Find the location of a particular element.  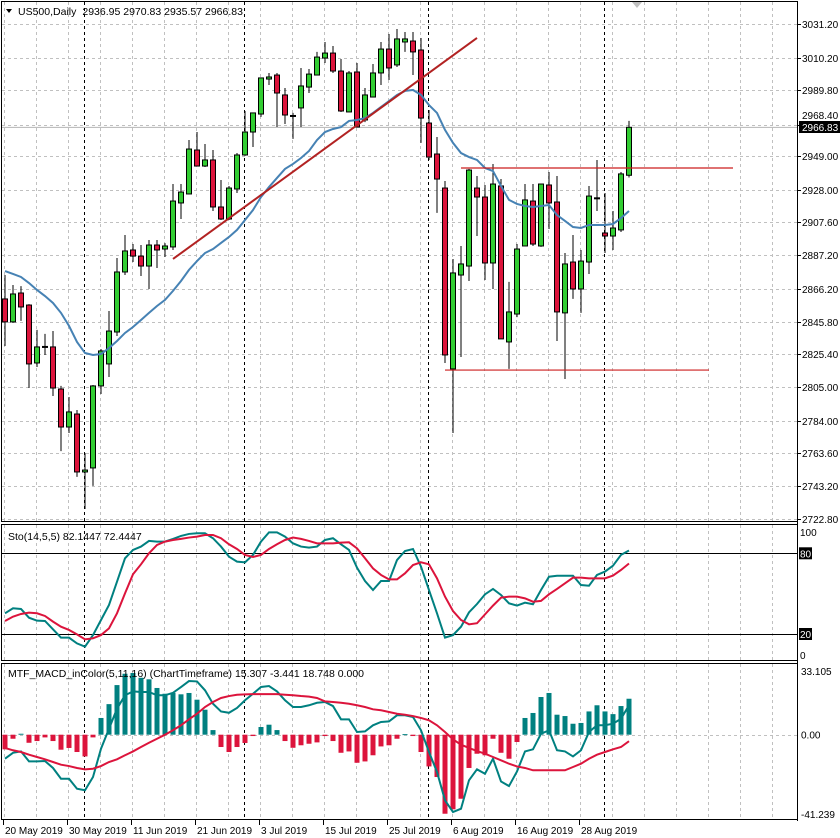

date-tick-label: 20 May 2019 is located at coordinates (34, 831).